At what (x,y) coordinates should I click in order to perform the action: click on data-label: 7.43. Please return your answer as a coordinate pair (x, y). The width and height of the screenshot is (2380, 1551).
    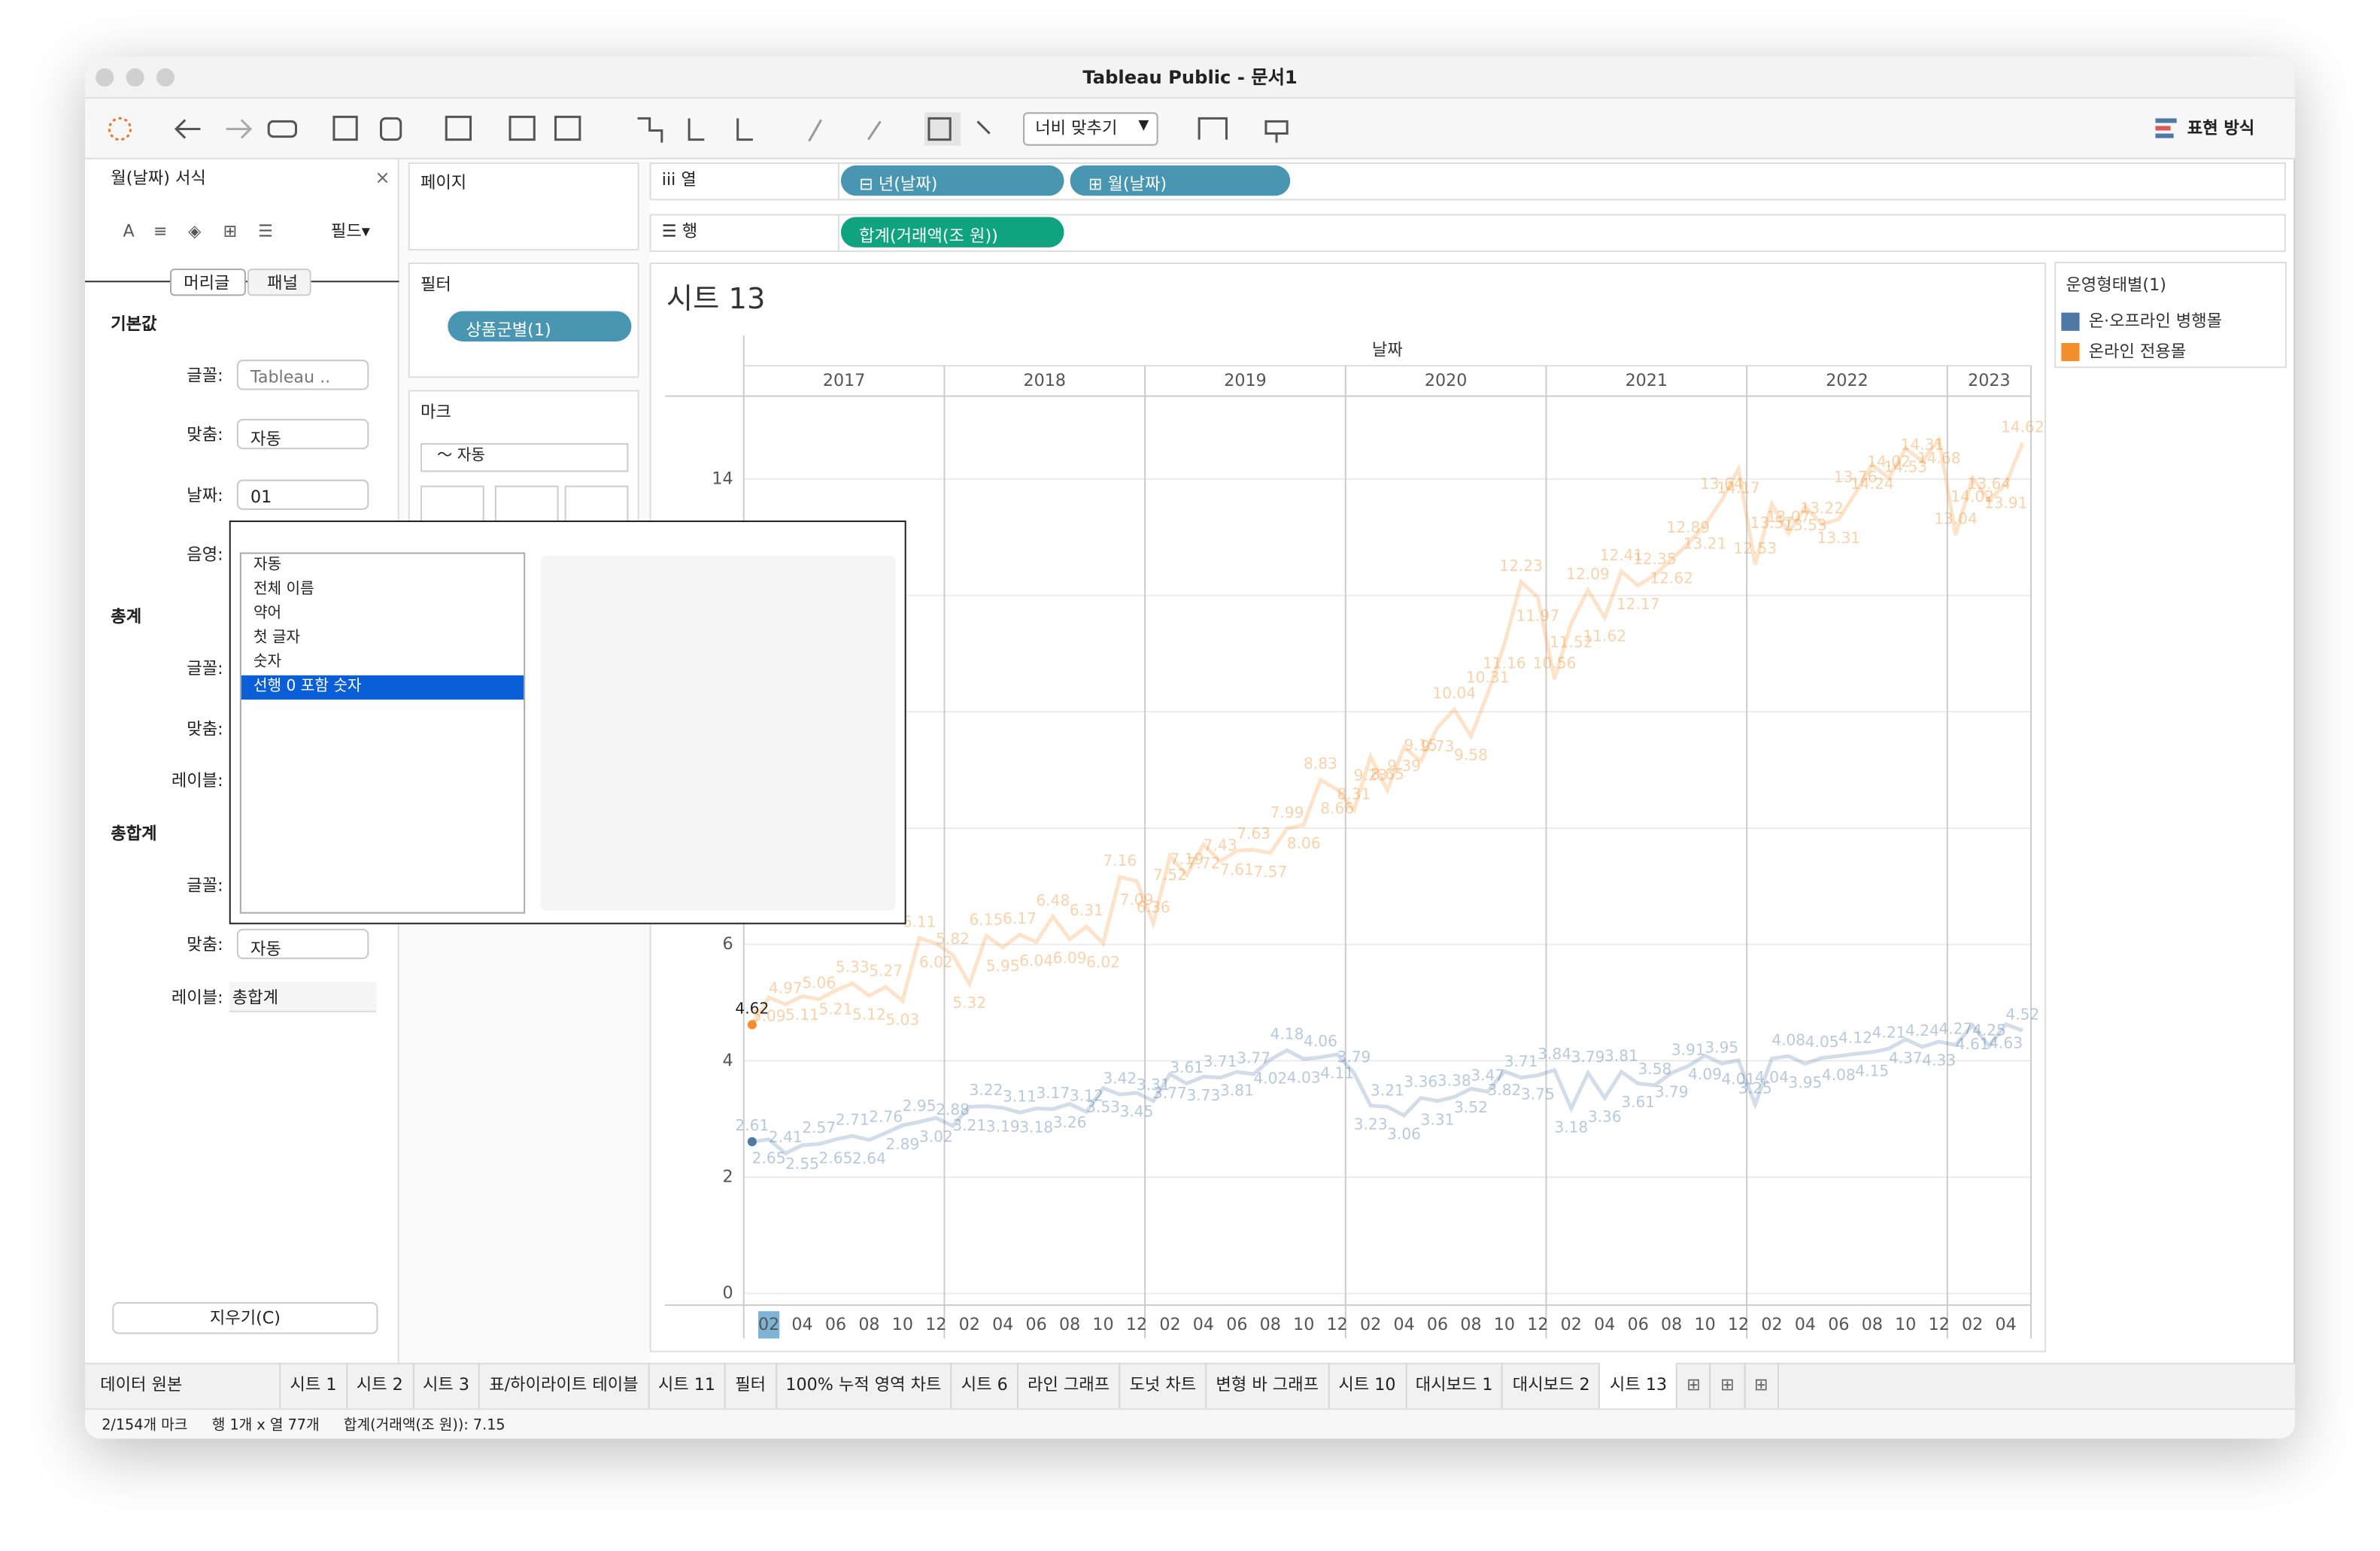
    Looking at the image, I should click on (1220, 845).